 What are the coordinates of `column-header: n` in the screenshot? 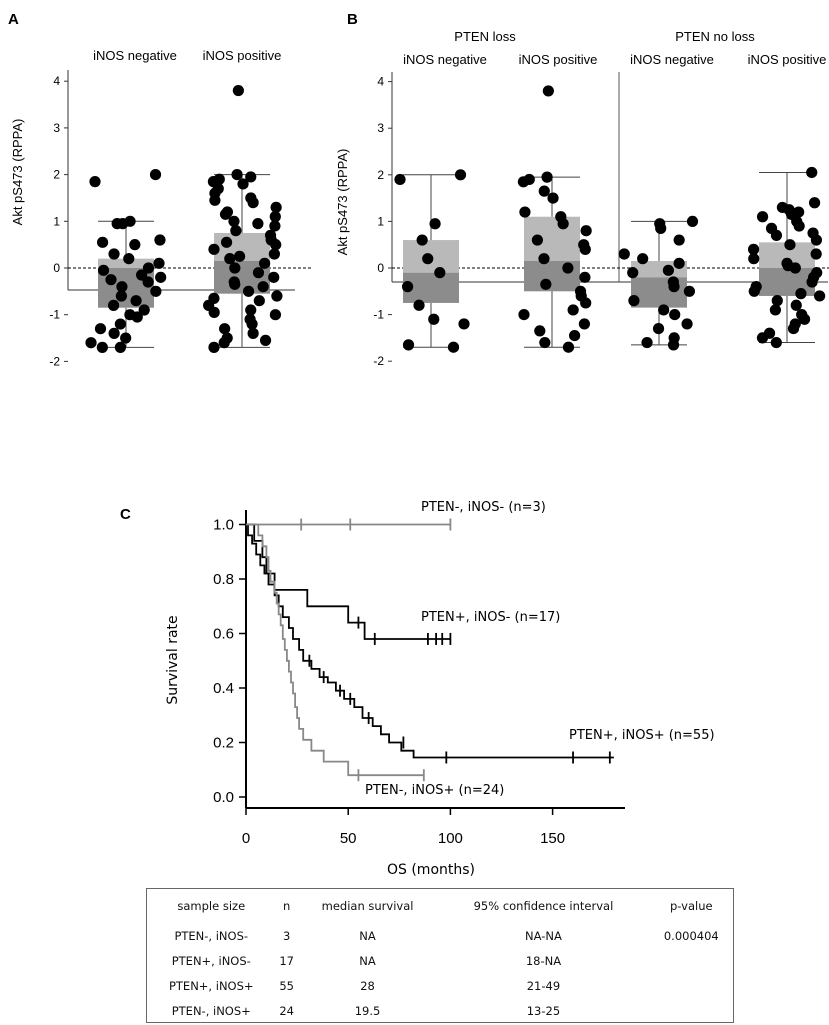 It's located at (286, 906).